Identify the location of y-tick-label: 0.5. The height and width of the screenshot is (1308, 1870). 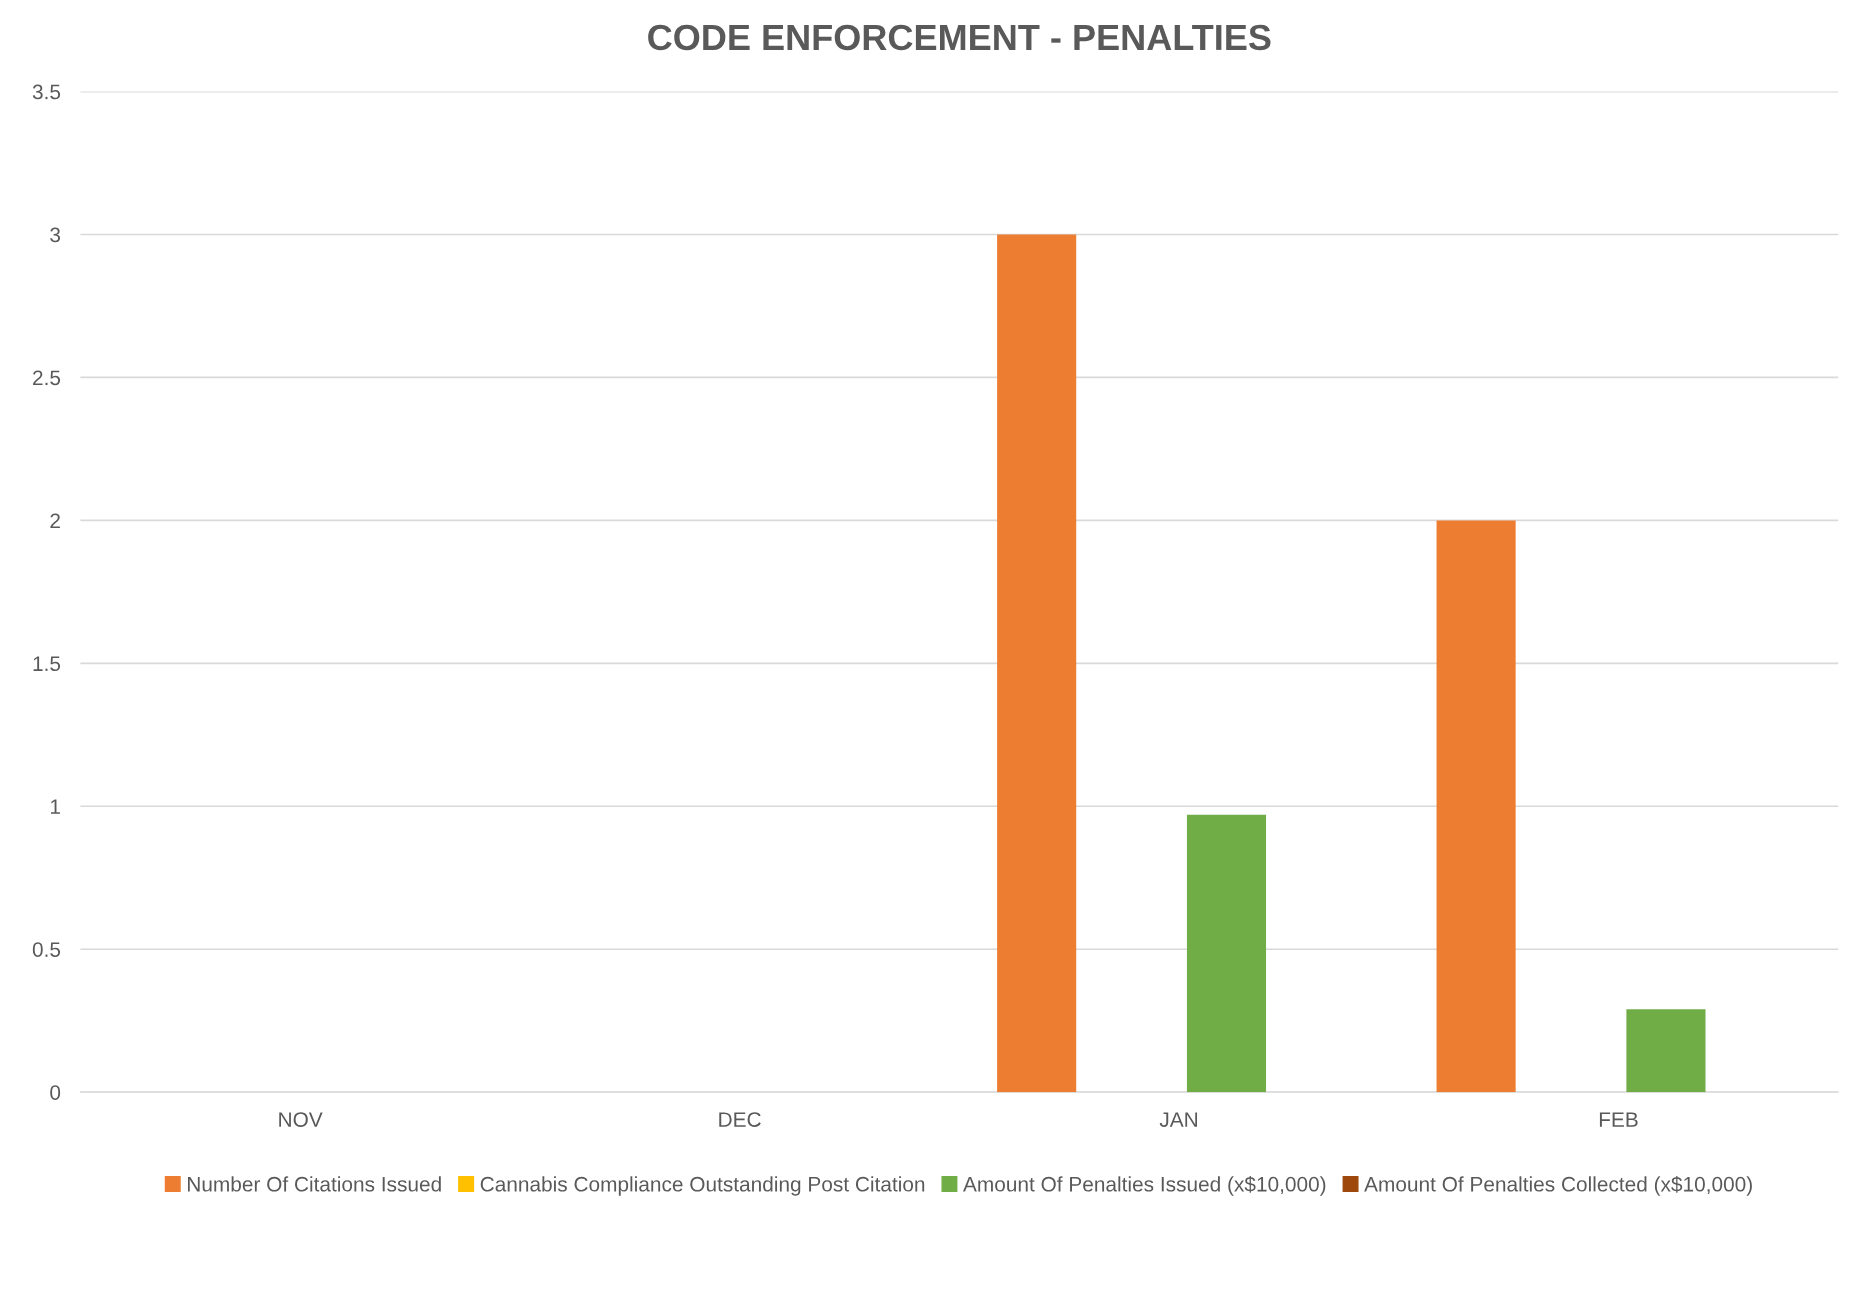
(46, 949).